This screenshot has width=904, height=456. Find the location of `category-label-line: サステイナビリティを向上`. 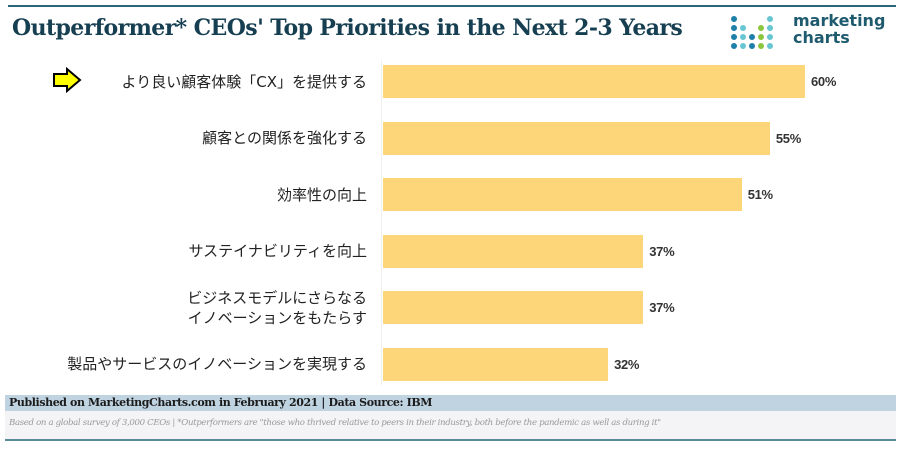

category-label-line: サステイナビリティを向上 is located at coordinates (277, 251).